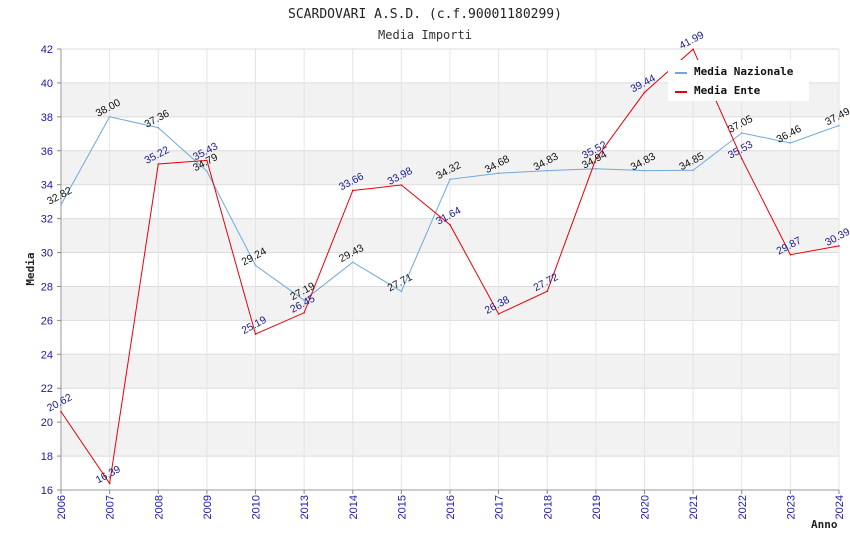  Describe the element at coordinates (47, 287) in the screenshot. I see `y-tick-label: 28` at that location.